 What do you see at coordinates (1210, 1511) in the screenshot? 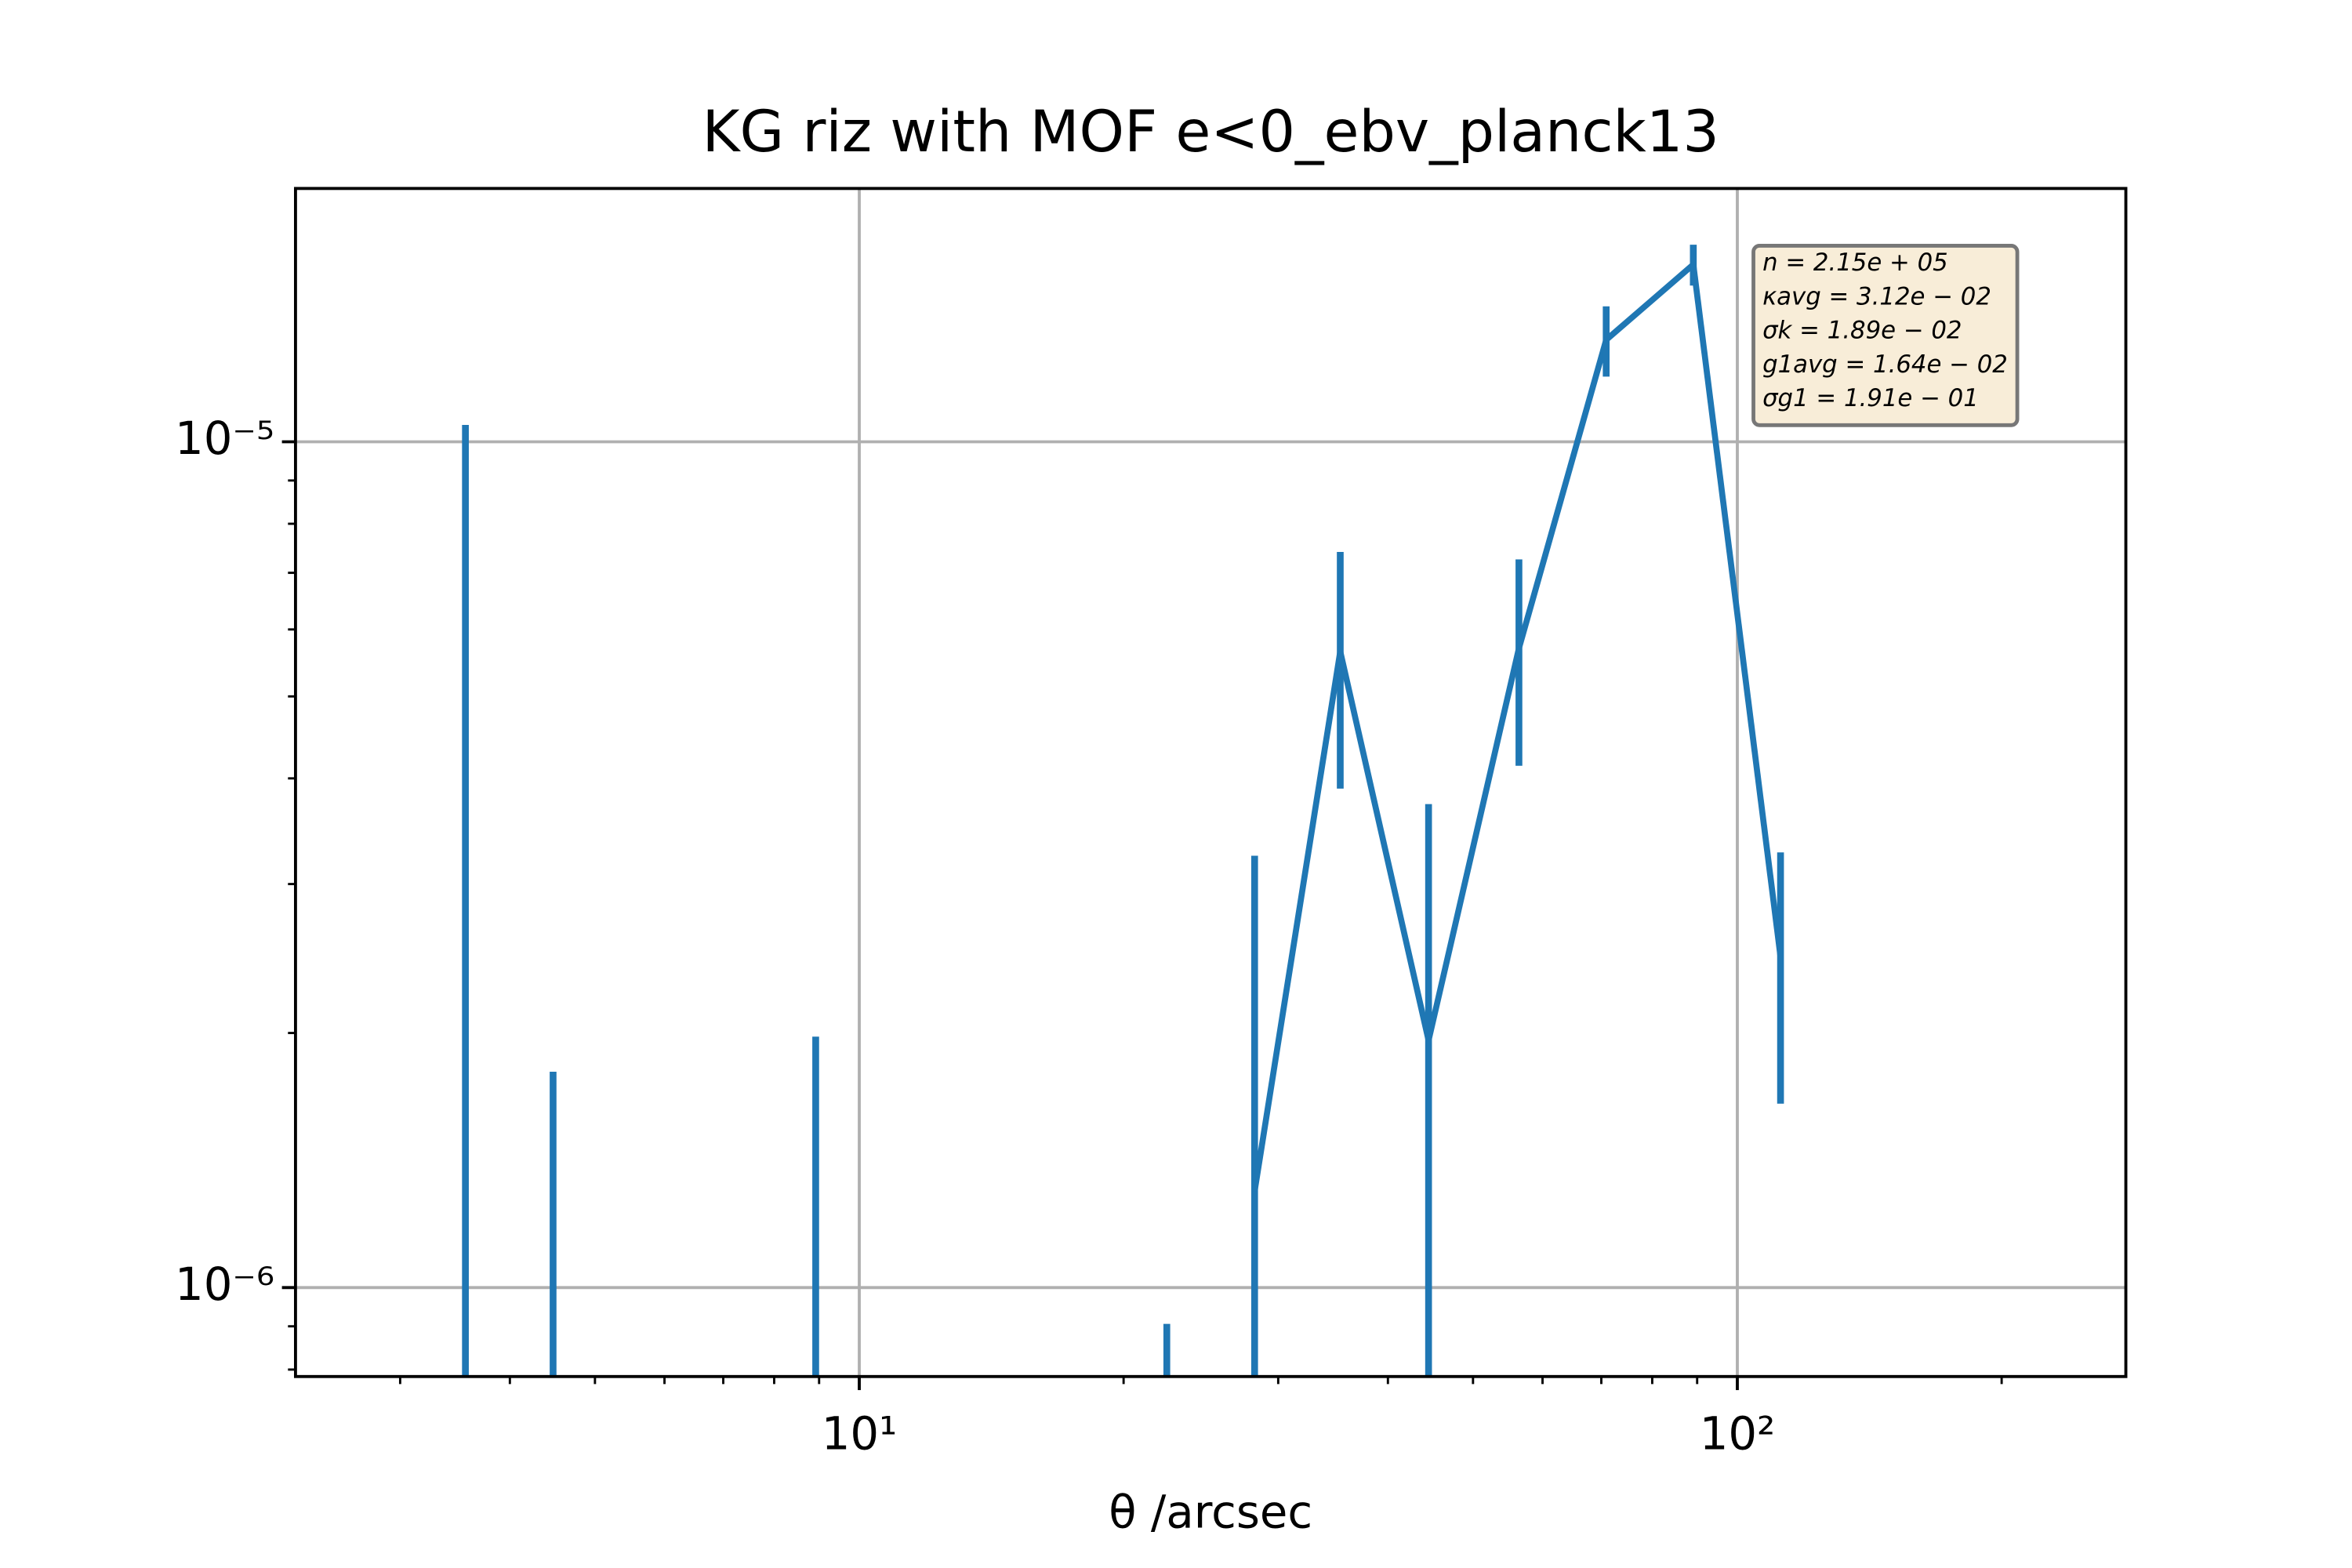
I see `x-axis-label: θ /arcsec` at bounding box center [1210, 1511].